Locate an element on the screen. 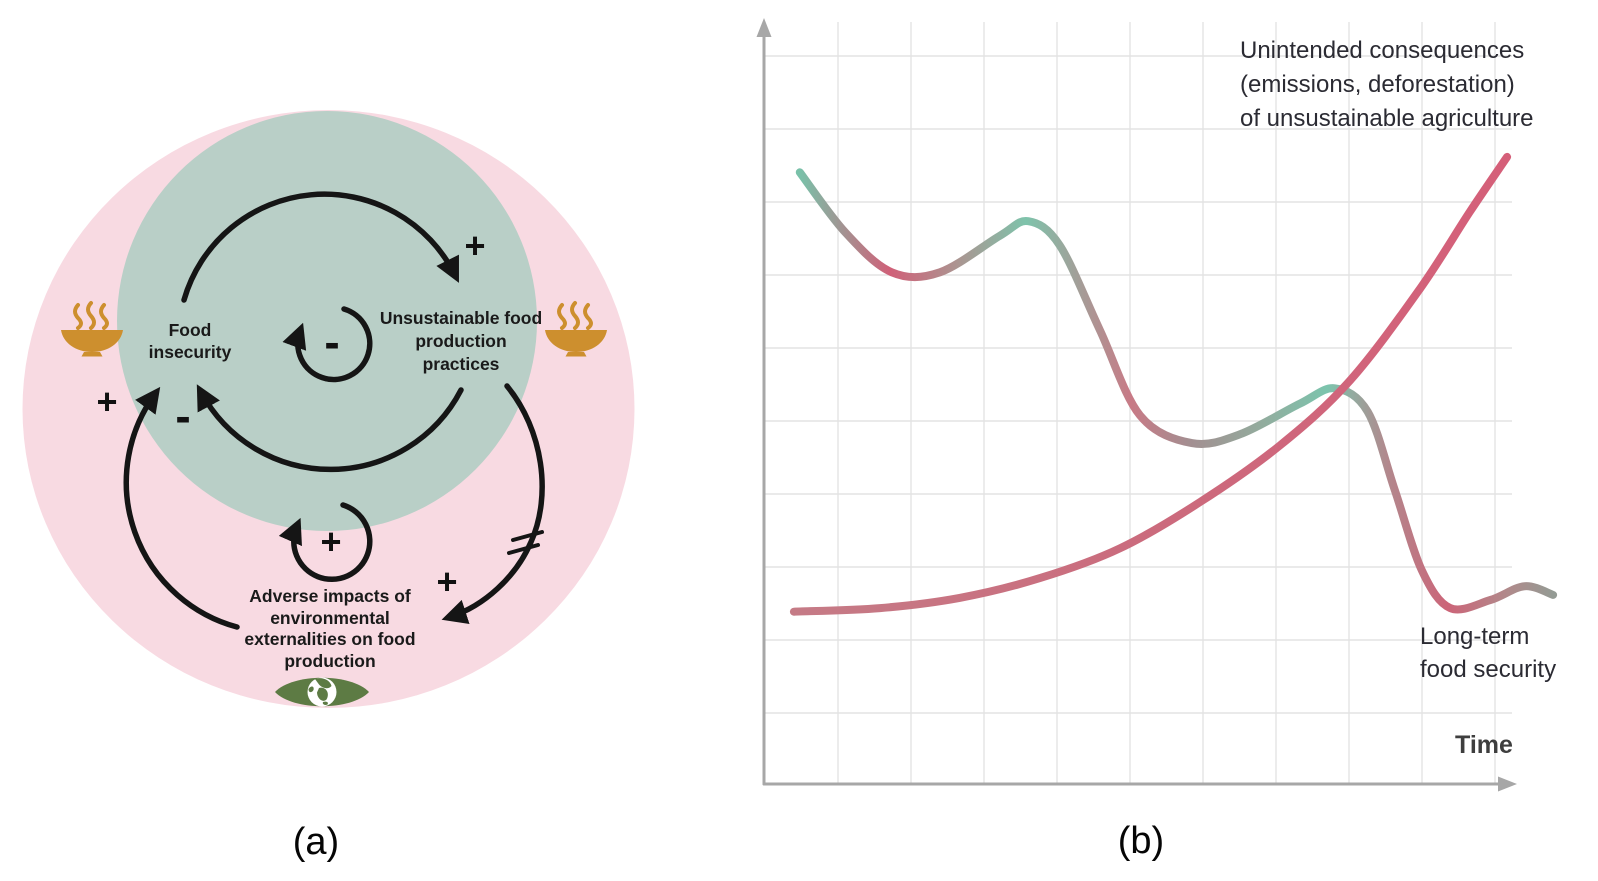  delay-mark-icon is located at coordinates (525, 542).